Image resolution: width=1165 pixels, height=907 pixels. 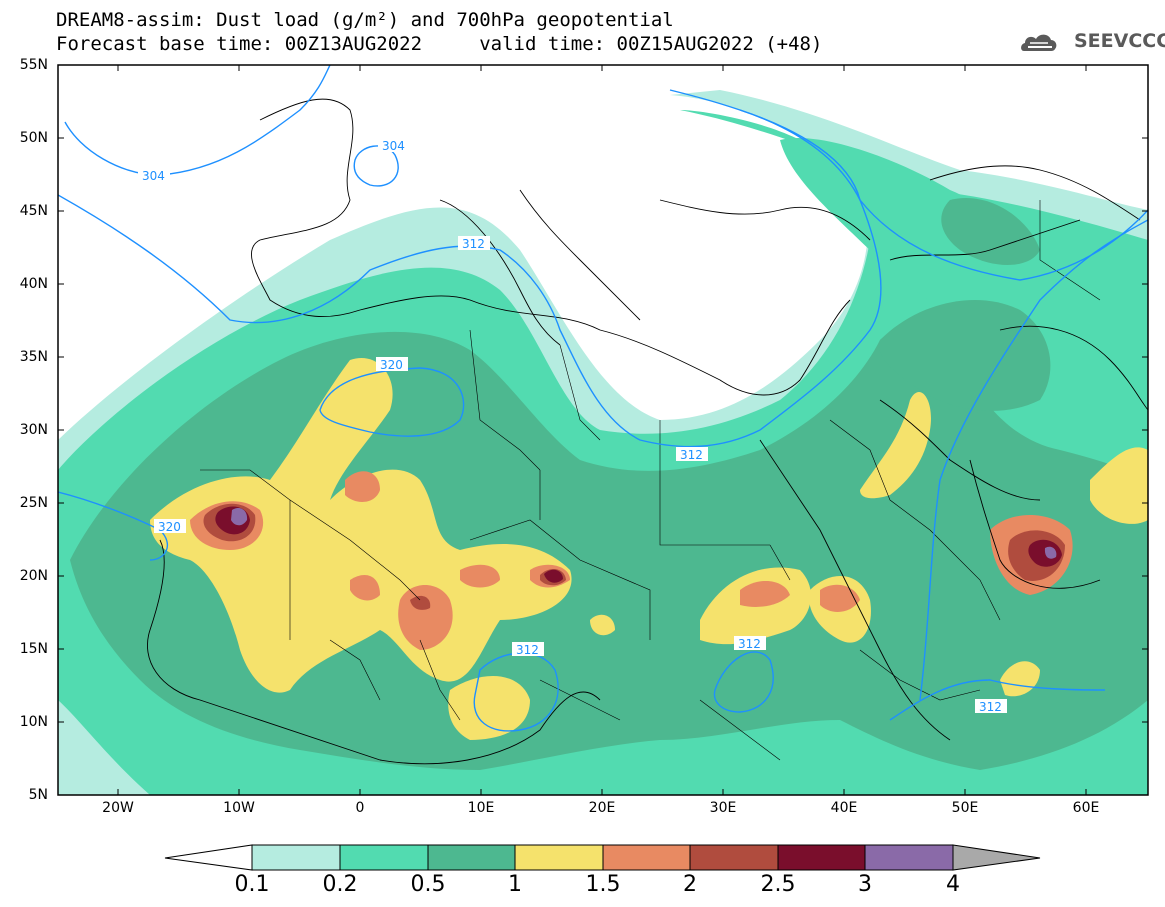 I want to click on lon-label: 30E, so click(x=723, y=808).